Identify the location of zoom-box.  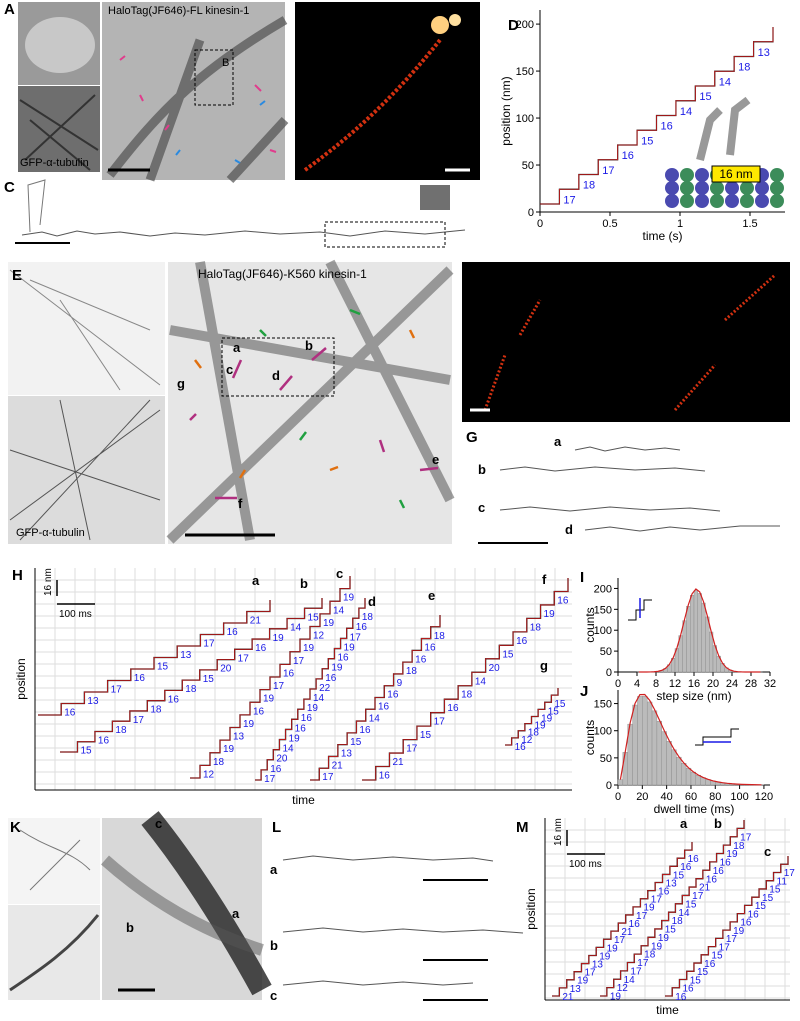
(214, 77).